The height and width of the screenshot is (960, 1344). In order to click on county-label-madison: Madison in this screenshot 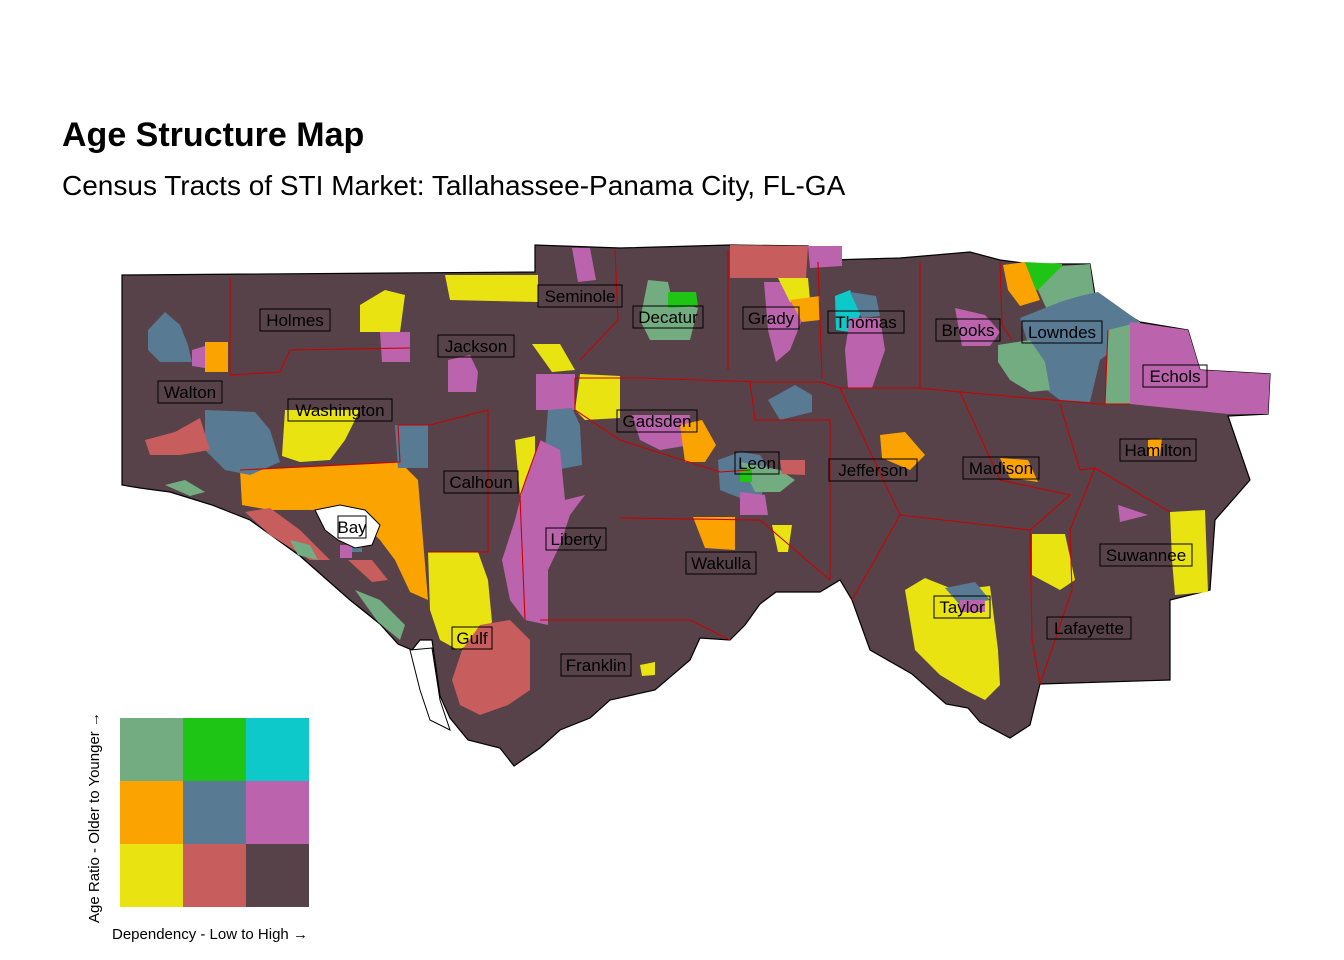, I will do `click(1001, 468)`.